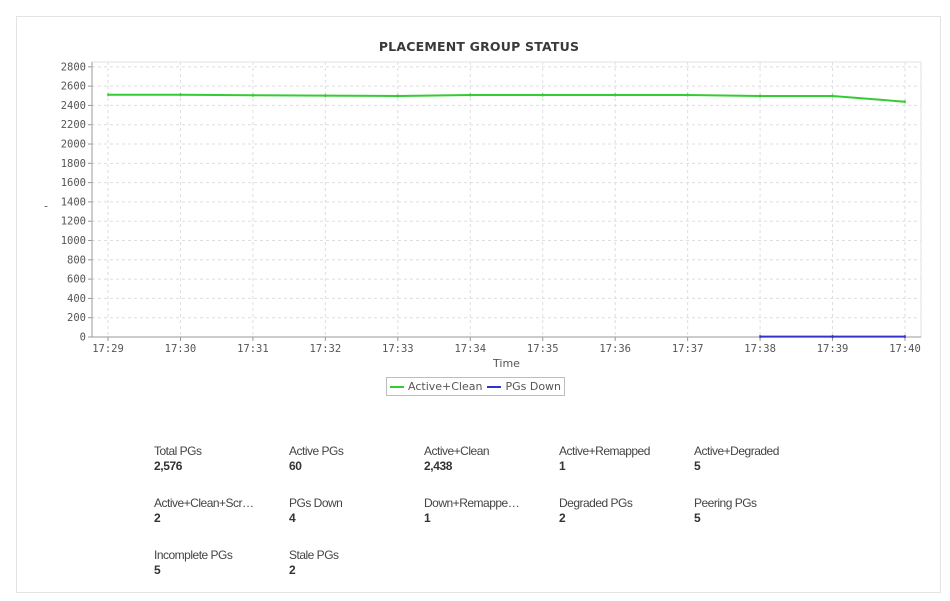 The height and width of the screenshot is (601, 950). What do you see at coordinates (76, 260) in the screenshot?
I see `y-tick-label: 800` at bounding box center [76, 260].